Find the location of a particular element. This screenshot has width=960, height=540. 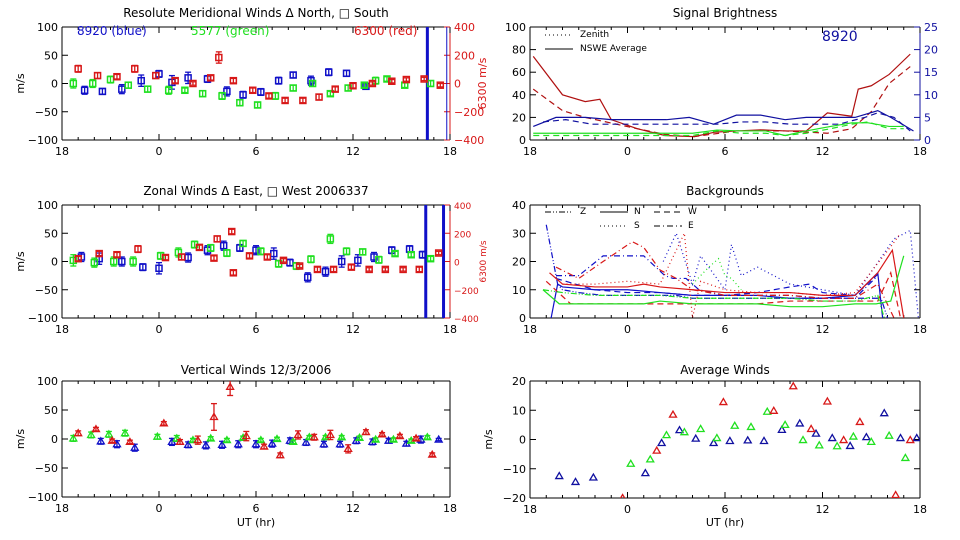

meridional-y2tick-label: −400 is located at coordinates (469, 140).